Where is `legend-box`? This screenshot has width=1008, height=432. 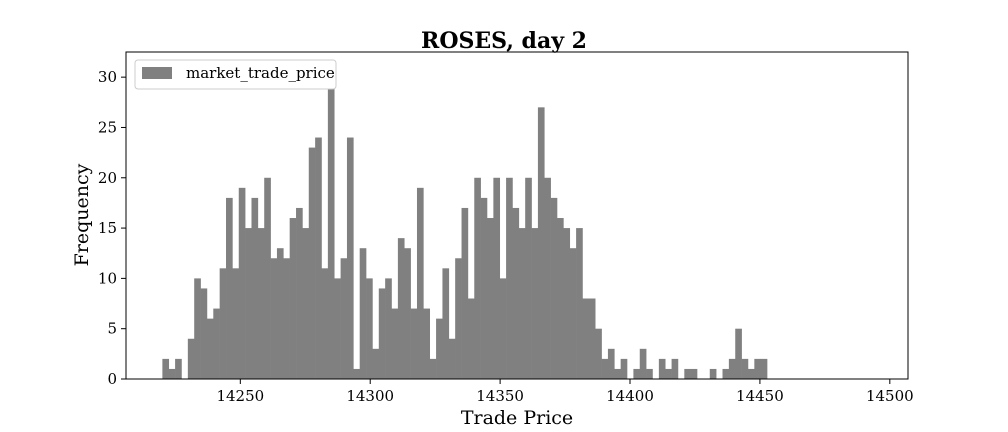
legend-box is located at coordinates (235, 74).